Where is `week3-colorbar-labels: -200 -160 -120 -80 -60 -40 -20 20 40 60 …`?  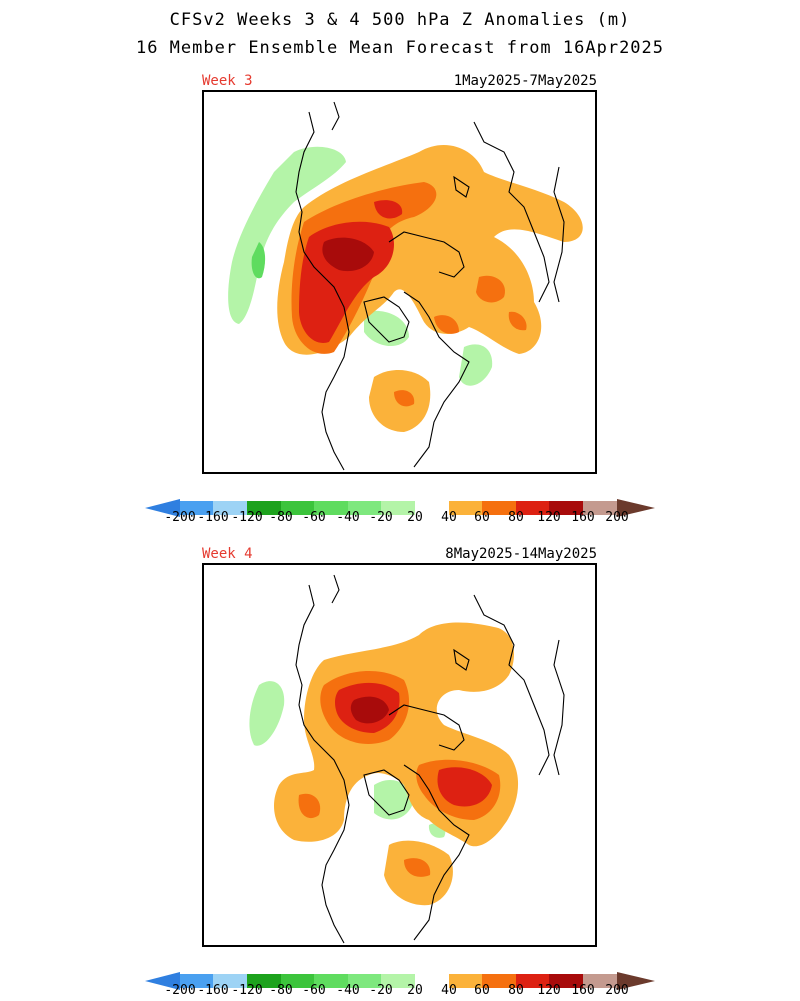 week3-colorbar-labels: -200 -160 -120 -80 -60 -40 -20 20 40 60 … is located at coordinates (400, 518).